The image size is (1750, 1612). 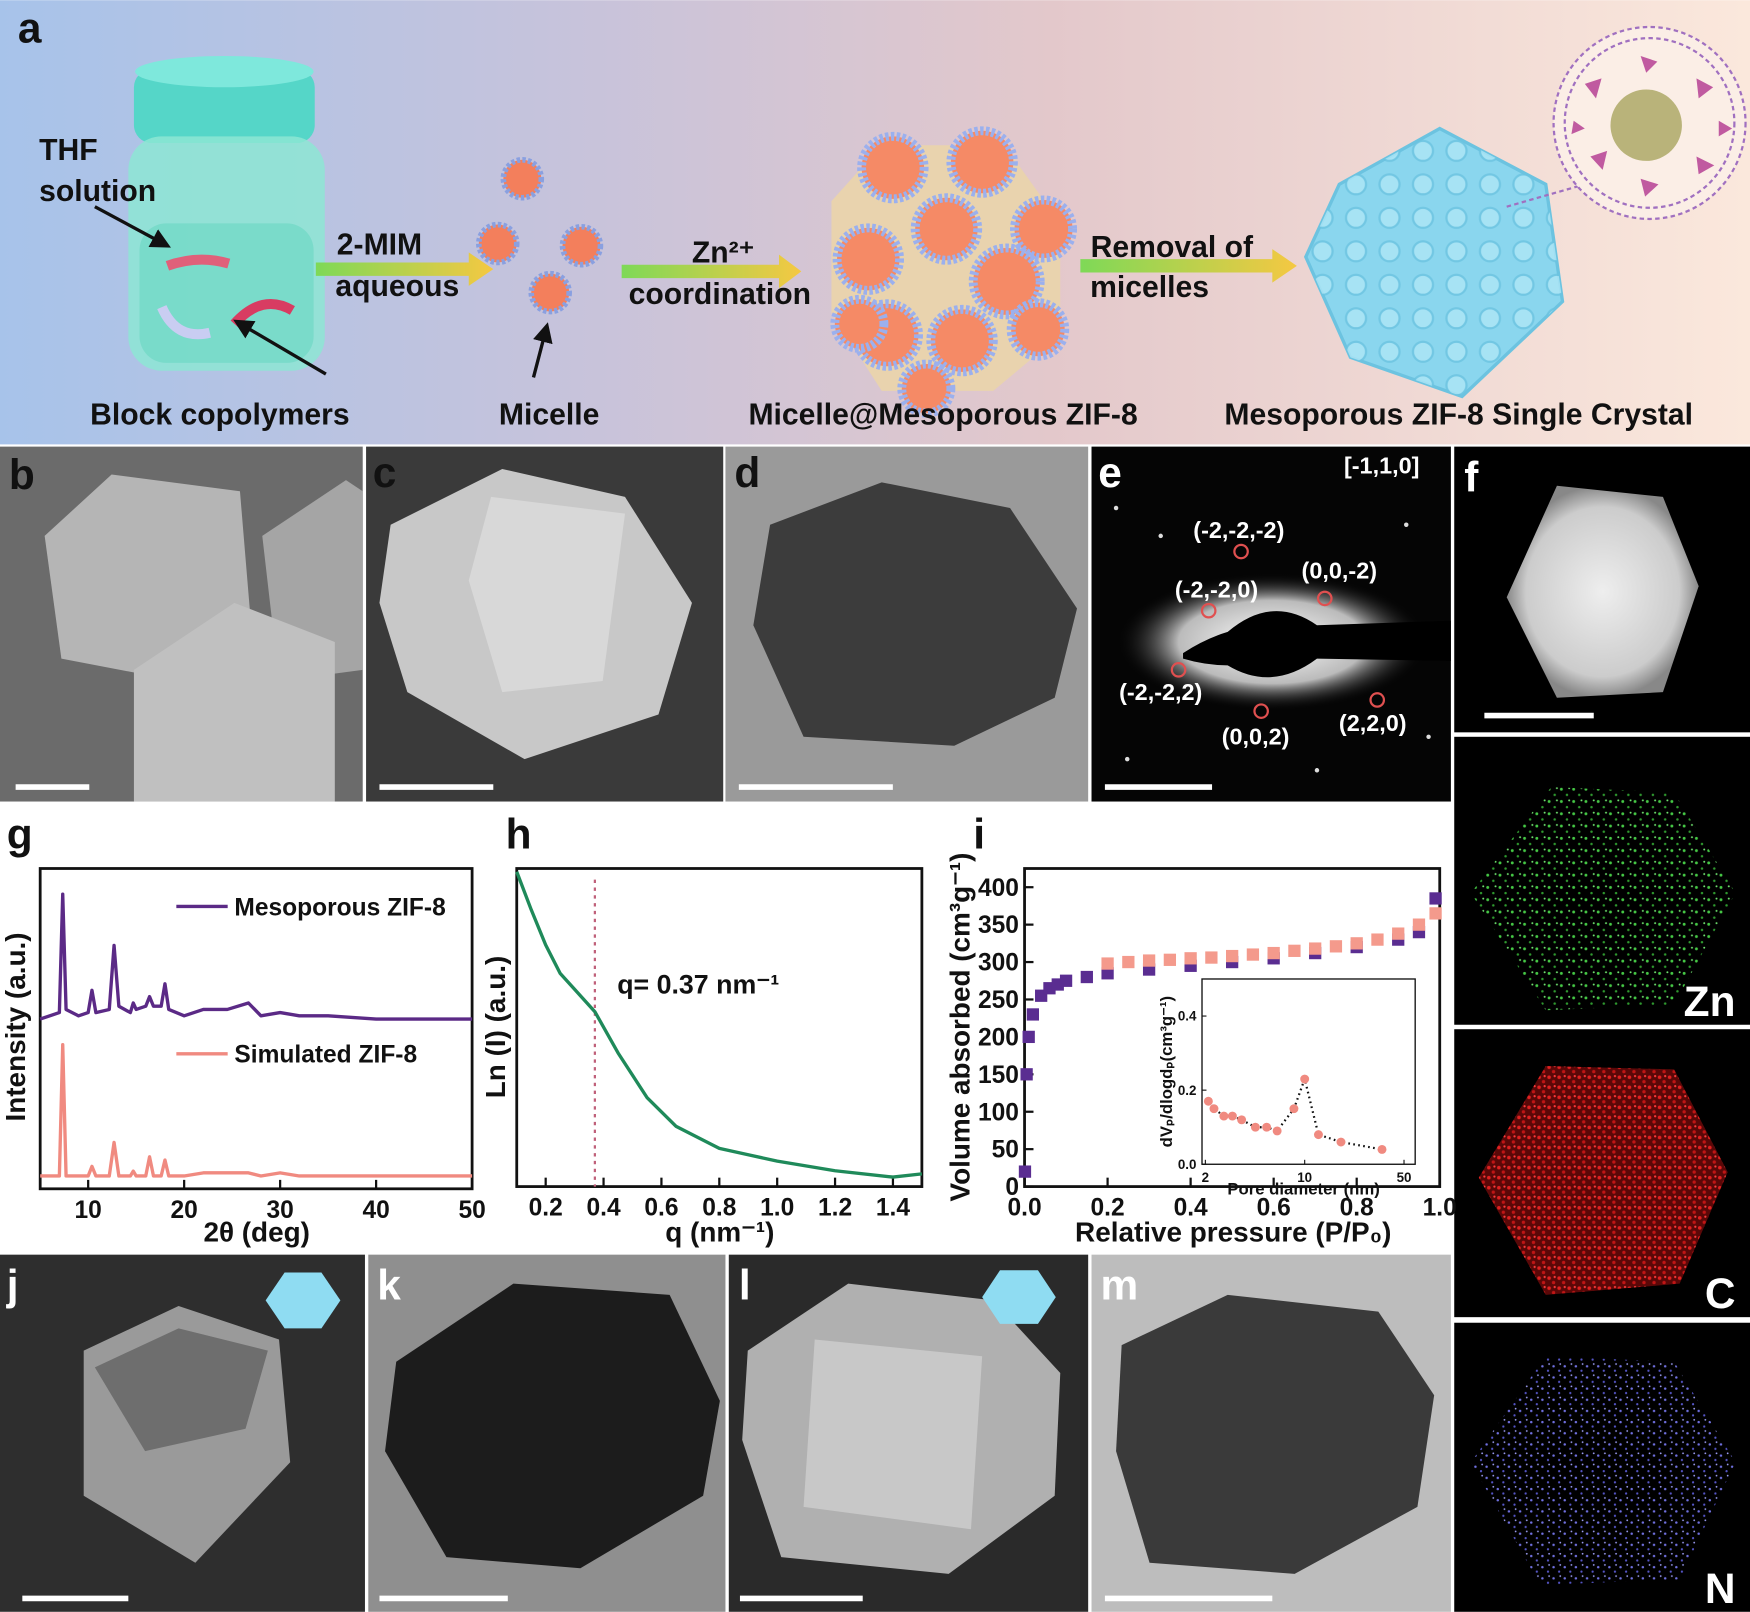 What do you see at coordinates (379, 245) in the screenshot?
I see `schematic-label: 2-MIM` at bounding box center [379, 245].